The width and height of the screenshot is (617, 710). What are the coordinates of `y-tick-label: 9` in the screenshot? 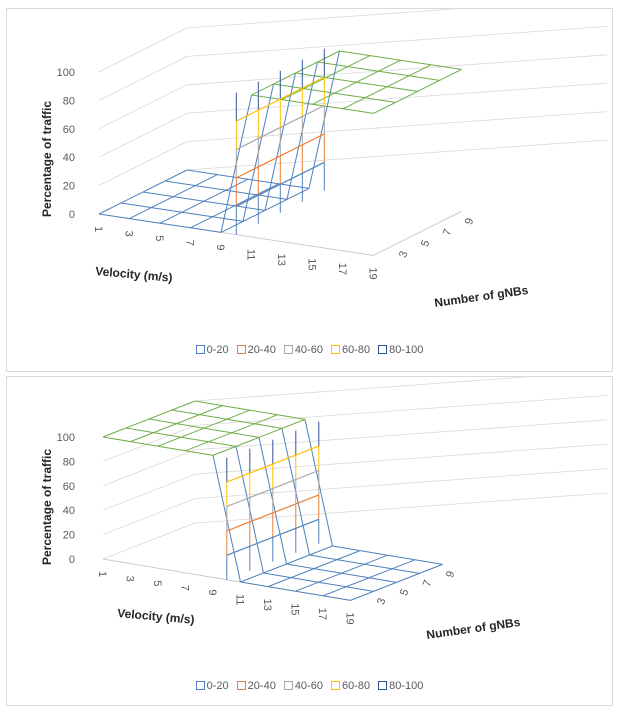 It's located at (469, 222).